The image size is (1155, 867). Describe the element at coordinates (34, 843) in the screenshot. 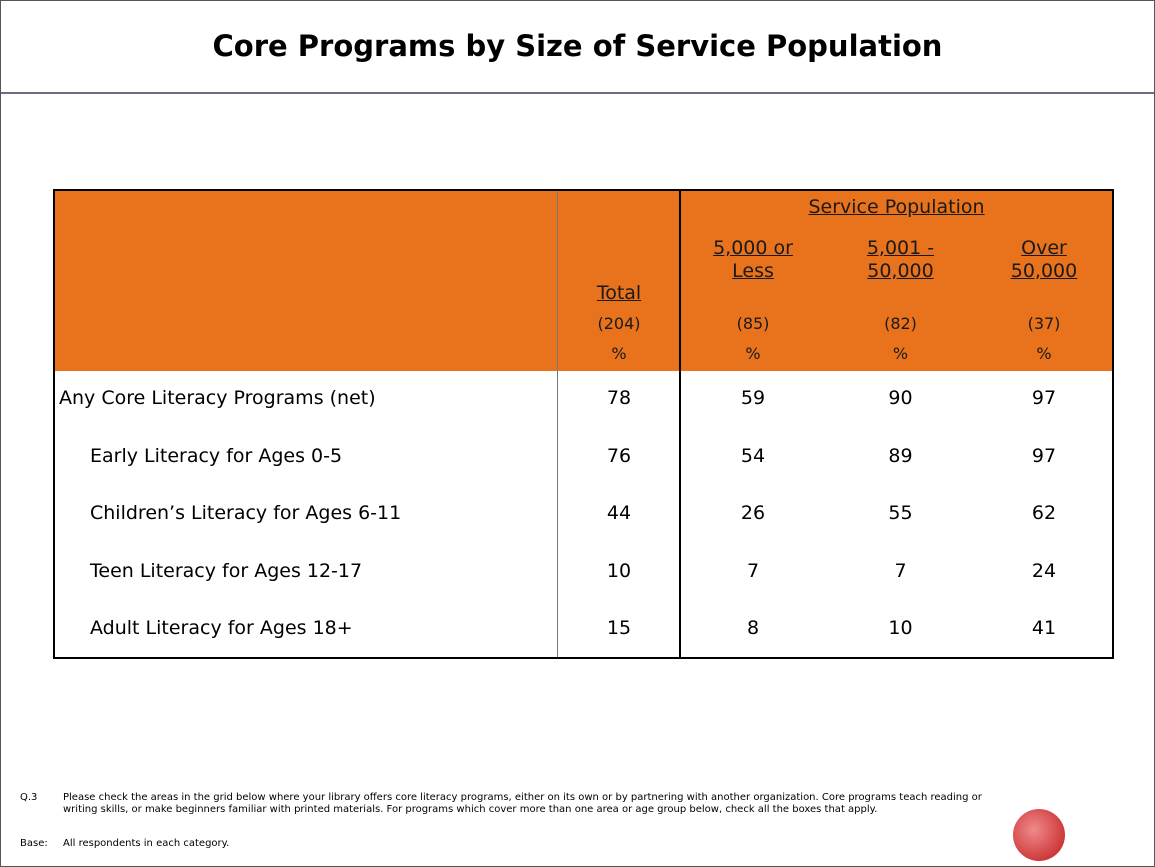

I see `footnote-tag: Base:` at that location.